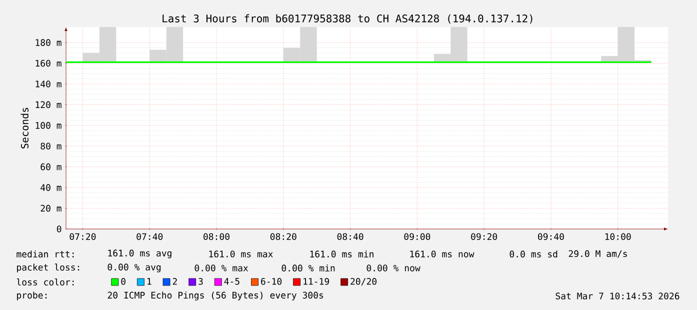  Describe the element at coordinates (484, 236) in the screenshot. I see `x-tick-label: 09:20` at that location.